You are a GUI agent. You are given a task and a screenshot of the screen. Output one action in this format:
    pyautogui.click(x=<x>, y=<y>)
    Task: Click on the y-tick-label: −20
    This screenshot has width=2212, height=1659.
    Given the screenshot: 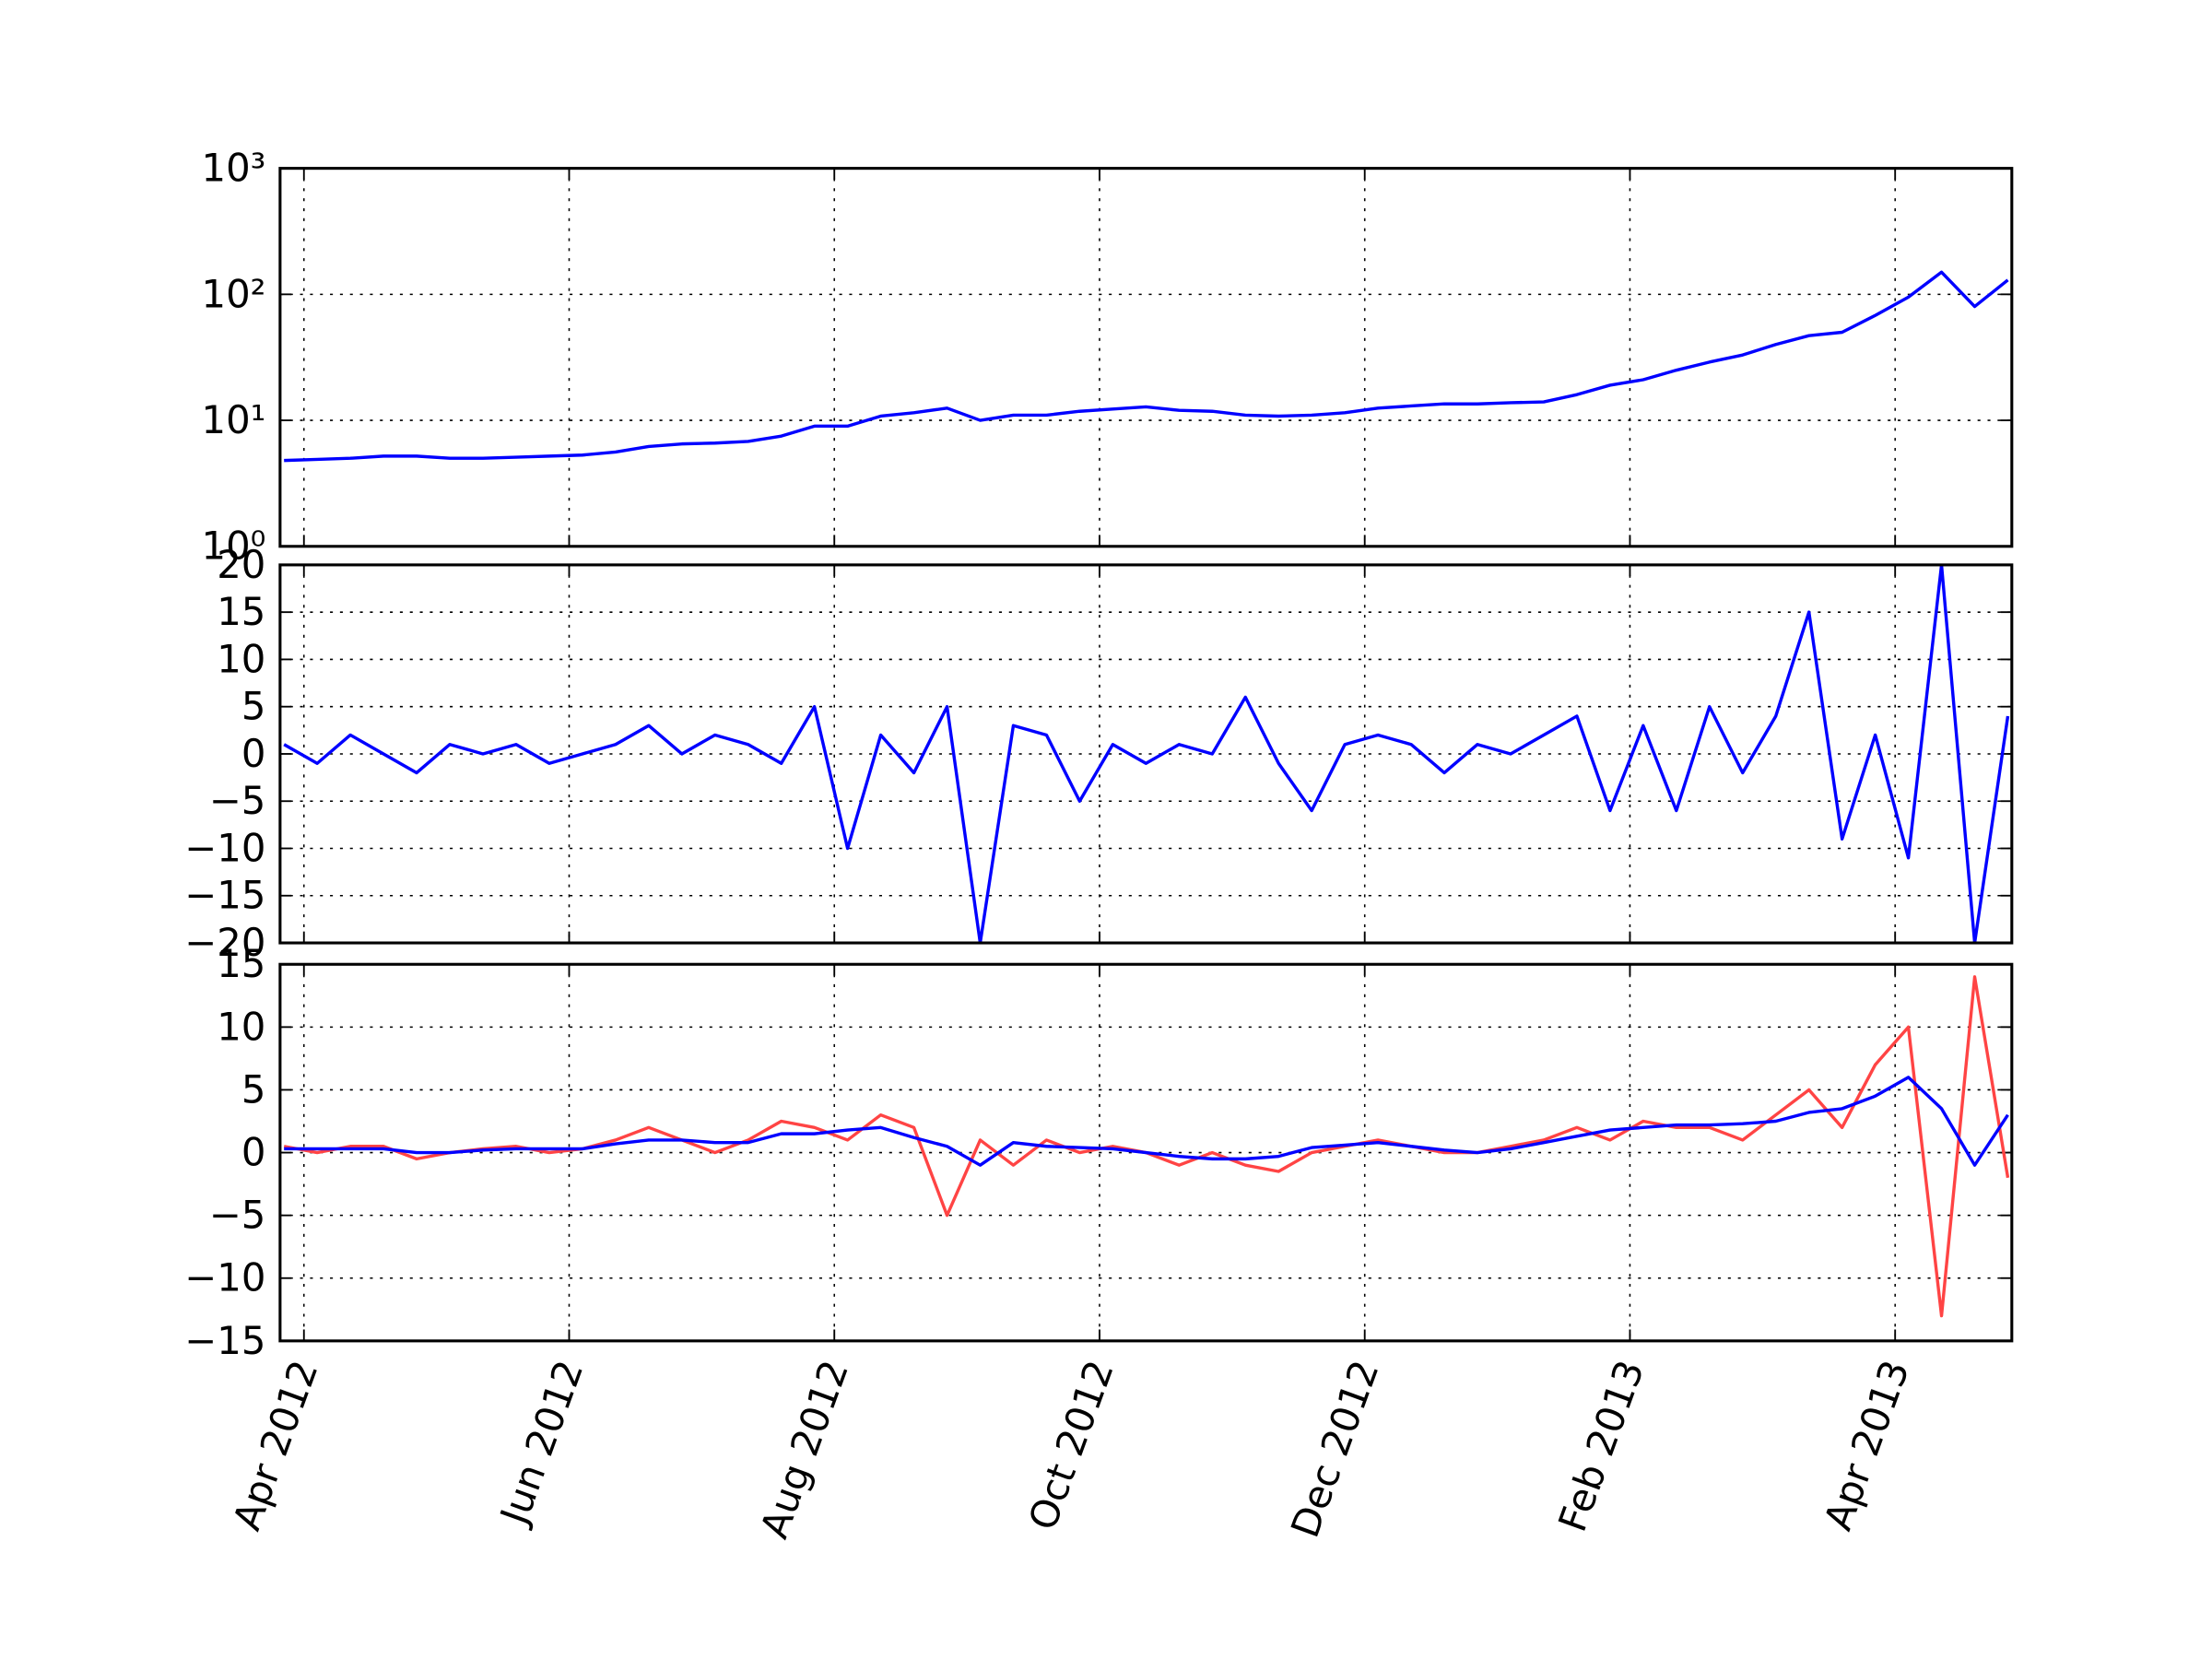 What is the action you would take?
    pyautogui.click(x=224, y=942)
    